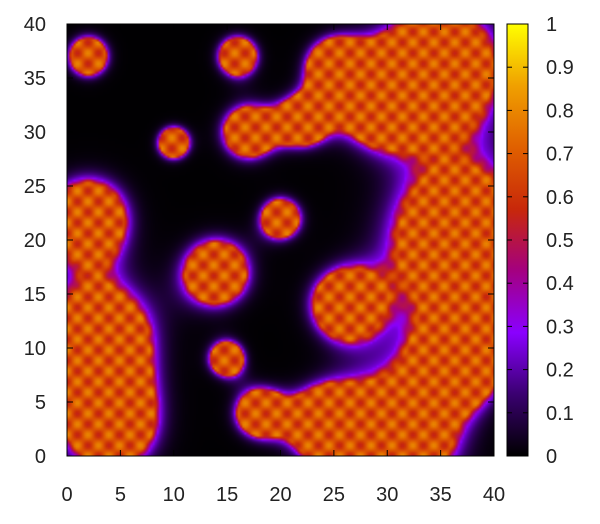 The height and width of the screenshot is (524, 600). I want to click on y-tick-label: 5, so click(40, 403).